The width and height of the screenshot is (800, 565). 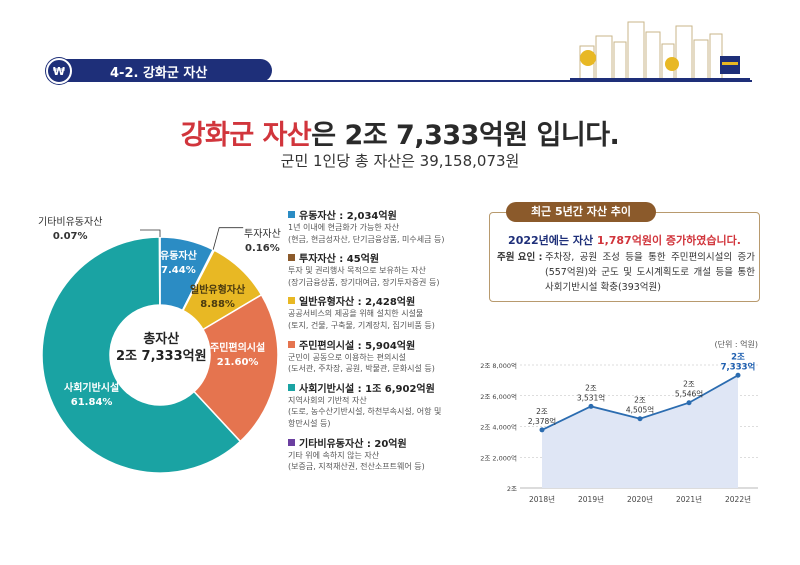 I want to click on data-label-line2: 3,531억, so click(x=591, y=397).